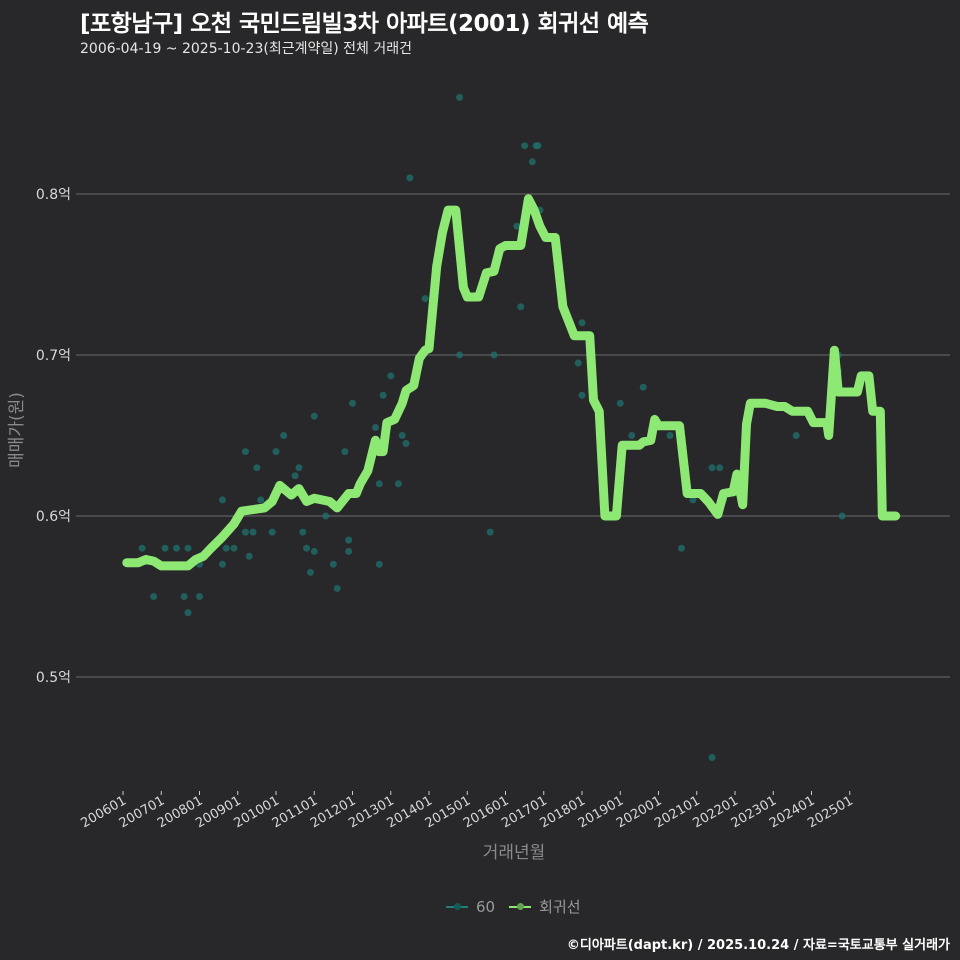 Image resolution: width=960 pixels, height=960 pixels. I want to click on legend-item-60: 60, so click(470, 907).